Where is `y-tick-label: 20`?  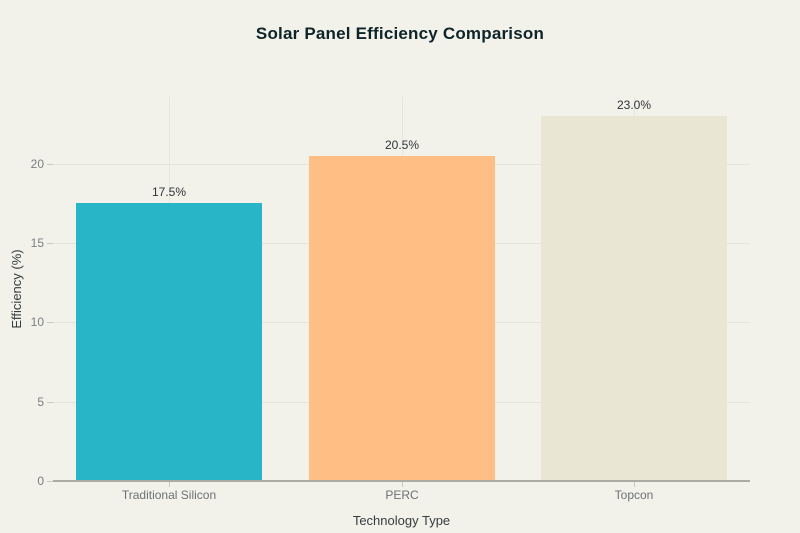 y-tick-label: 20 is located at coordinates (37, 163).